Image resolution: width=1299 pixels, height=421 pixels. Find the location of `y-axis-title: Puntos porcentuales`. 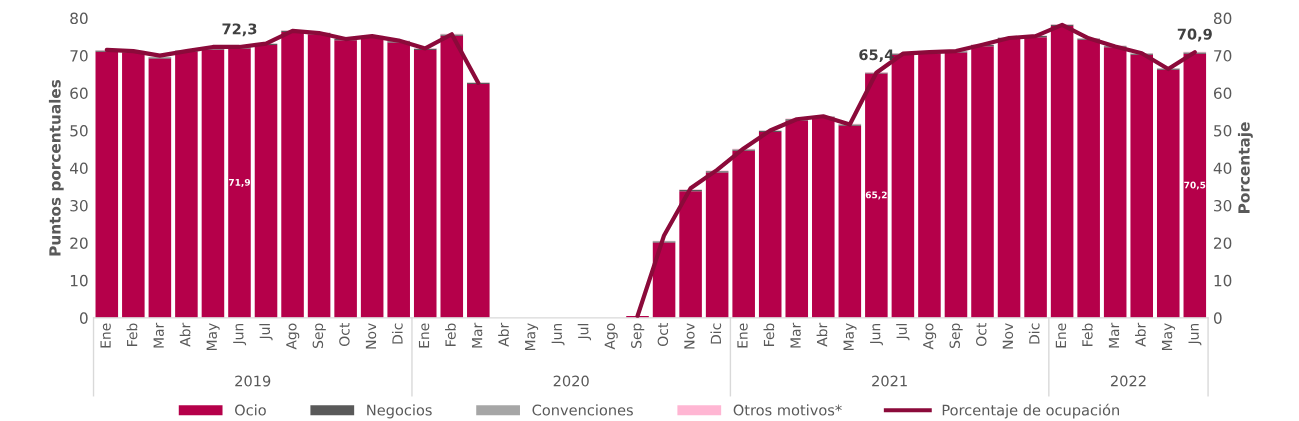

y-axis-title: Puntos porcentuales is located at coordinates (56, 167).